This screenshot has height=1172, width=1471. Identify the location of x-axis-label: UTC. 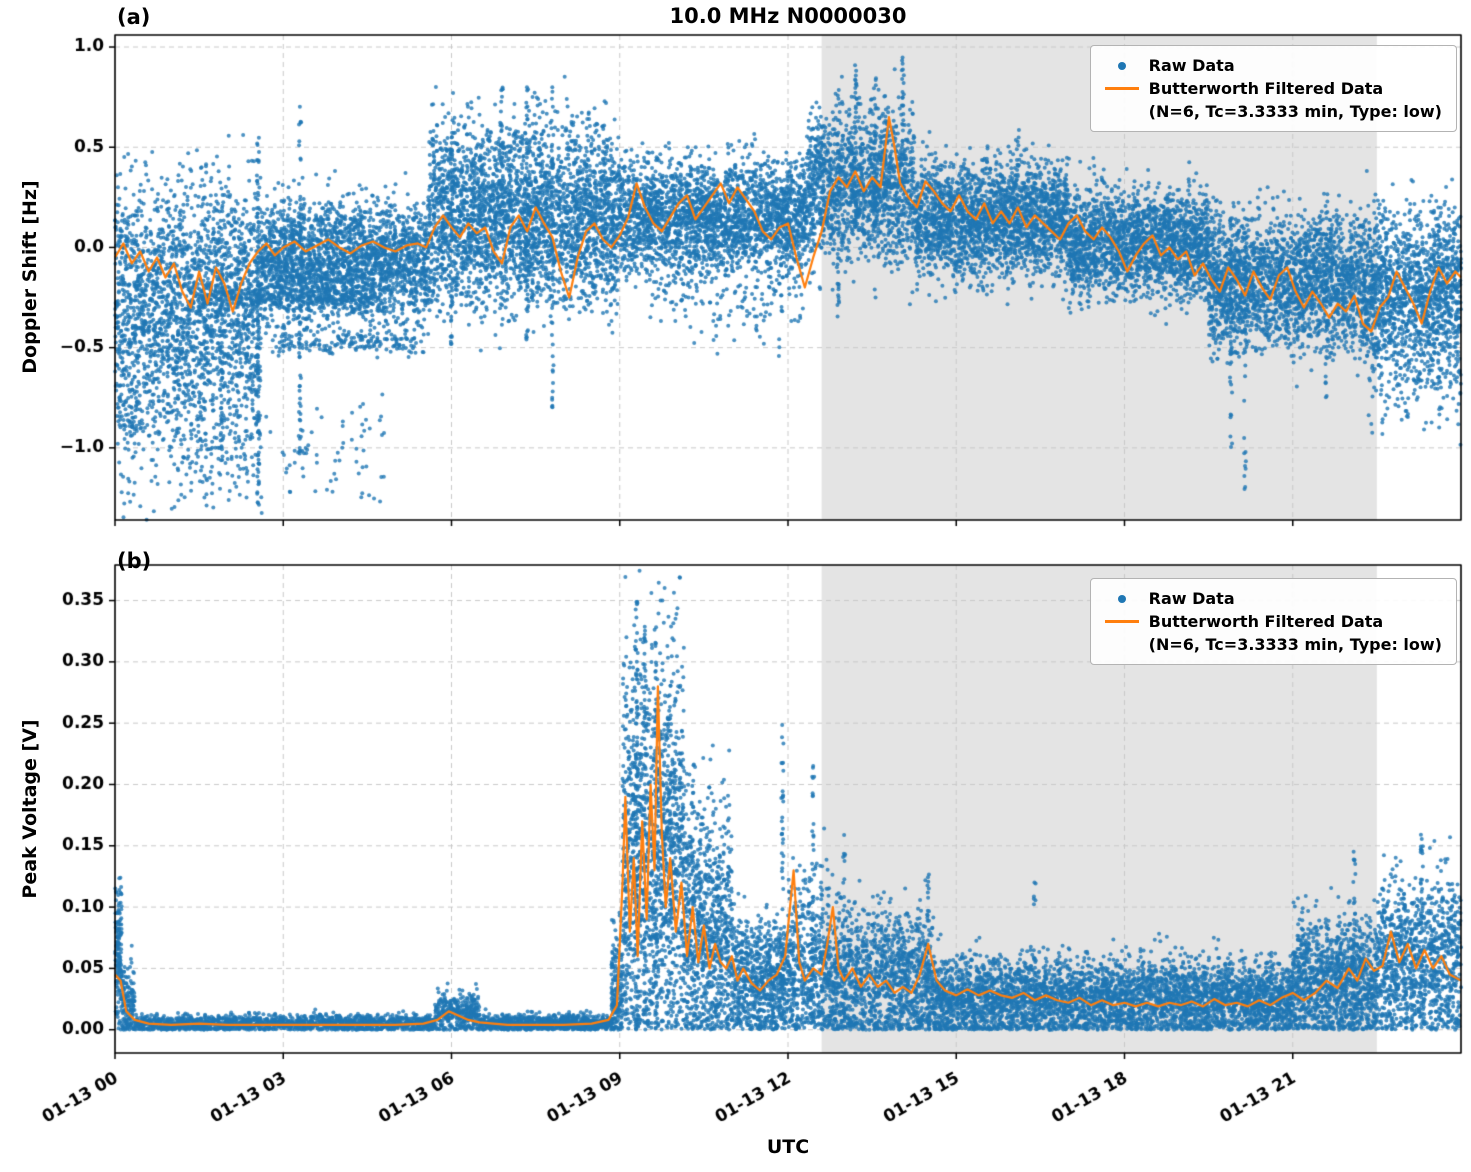
(788, 1147).